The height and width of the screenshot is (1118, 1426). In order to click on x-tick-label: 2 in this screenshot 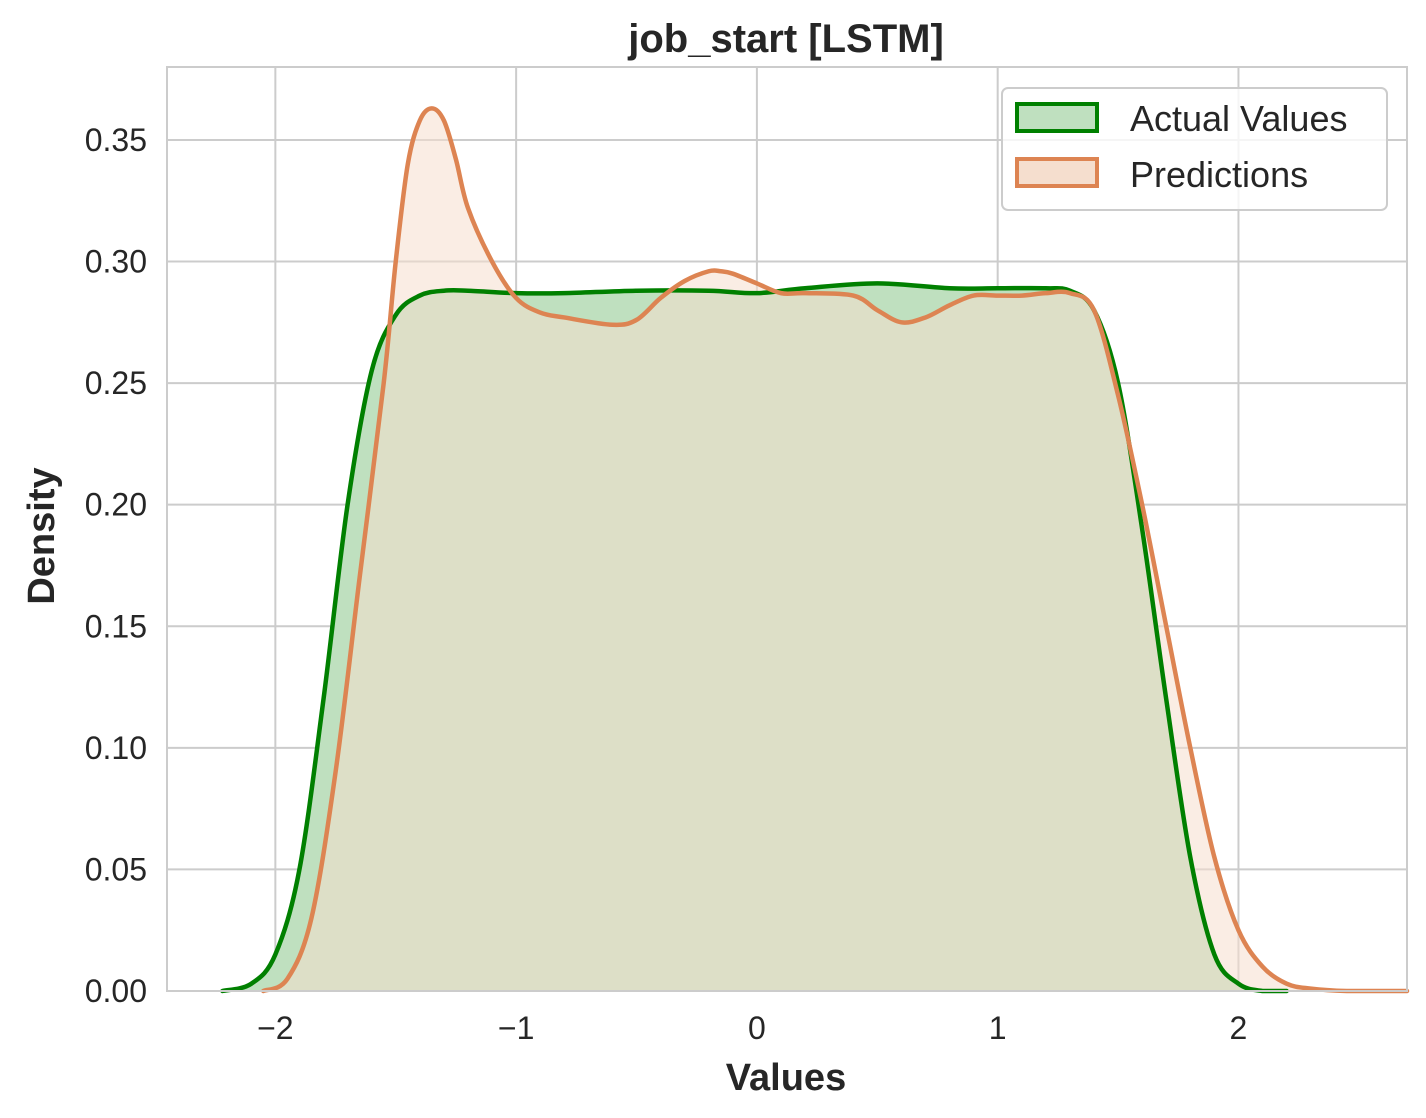, I will do `click(1239, 1028)`.